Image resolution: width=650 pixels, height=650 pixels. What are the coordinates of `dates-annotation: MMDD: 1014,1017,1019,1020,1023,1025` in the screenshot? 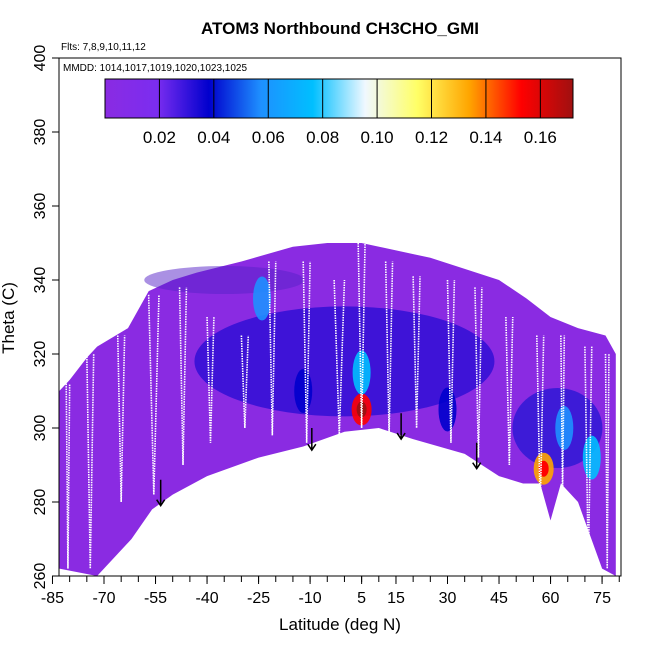 It's located at (155, 68).